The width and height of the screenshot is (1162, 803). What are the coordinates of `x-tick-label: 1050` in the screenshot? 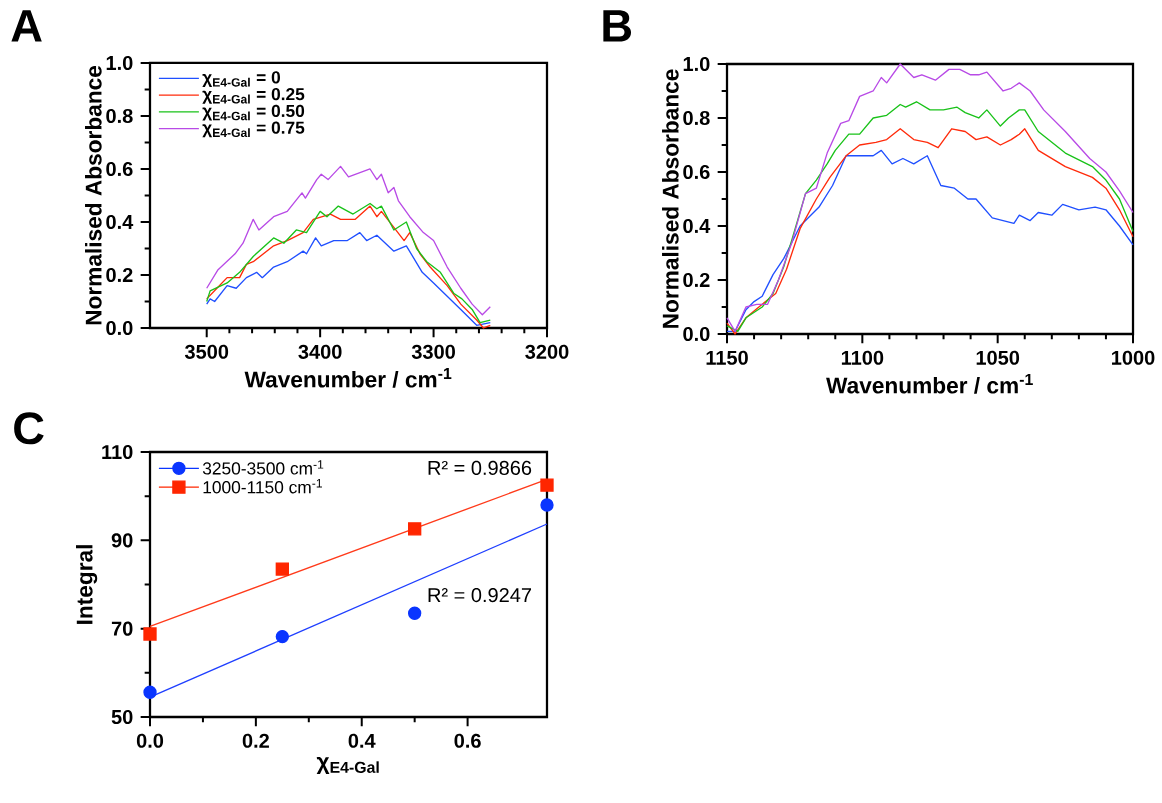 It's located at (998, 357).